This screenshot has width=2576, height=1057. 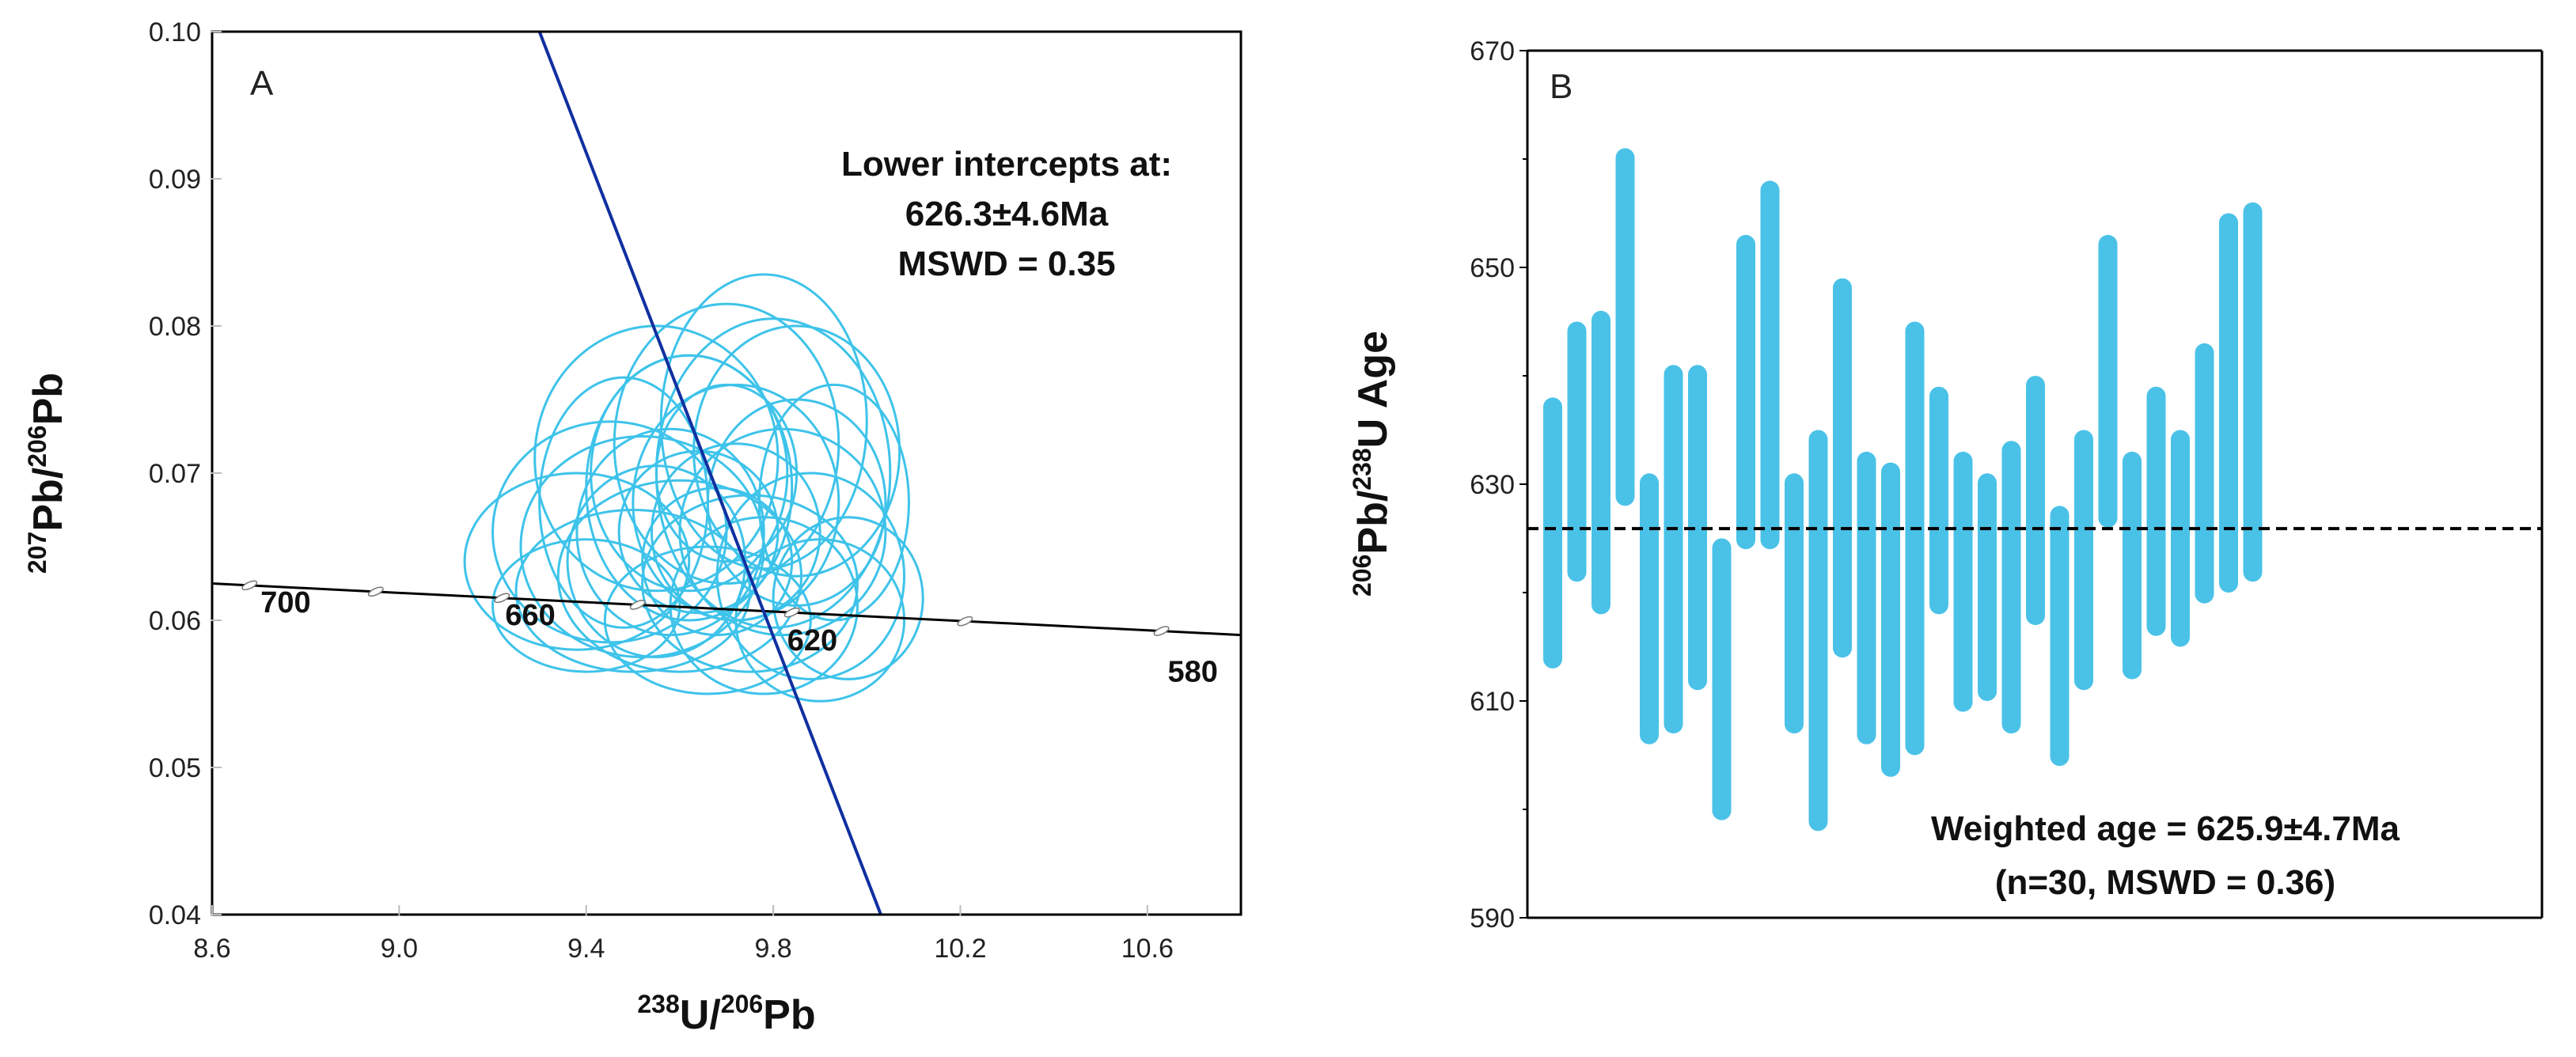 I want to click on concordia-curve-group, so click(x=726, y=609).